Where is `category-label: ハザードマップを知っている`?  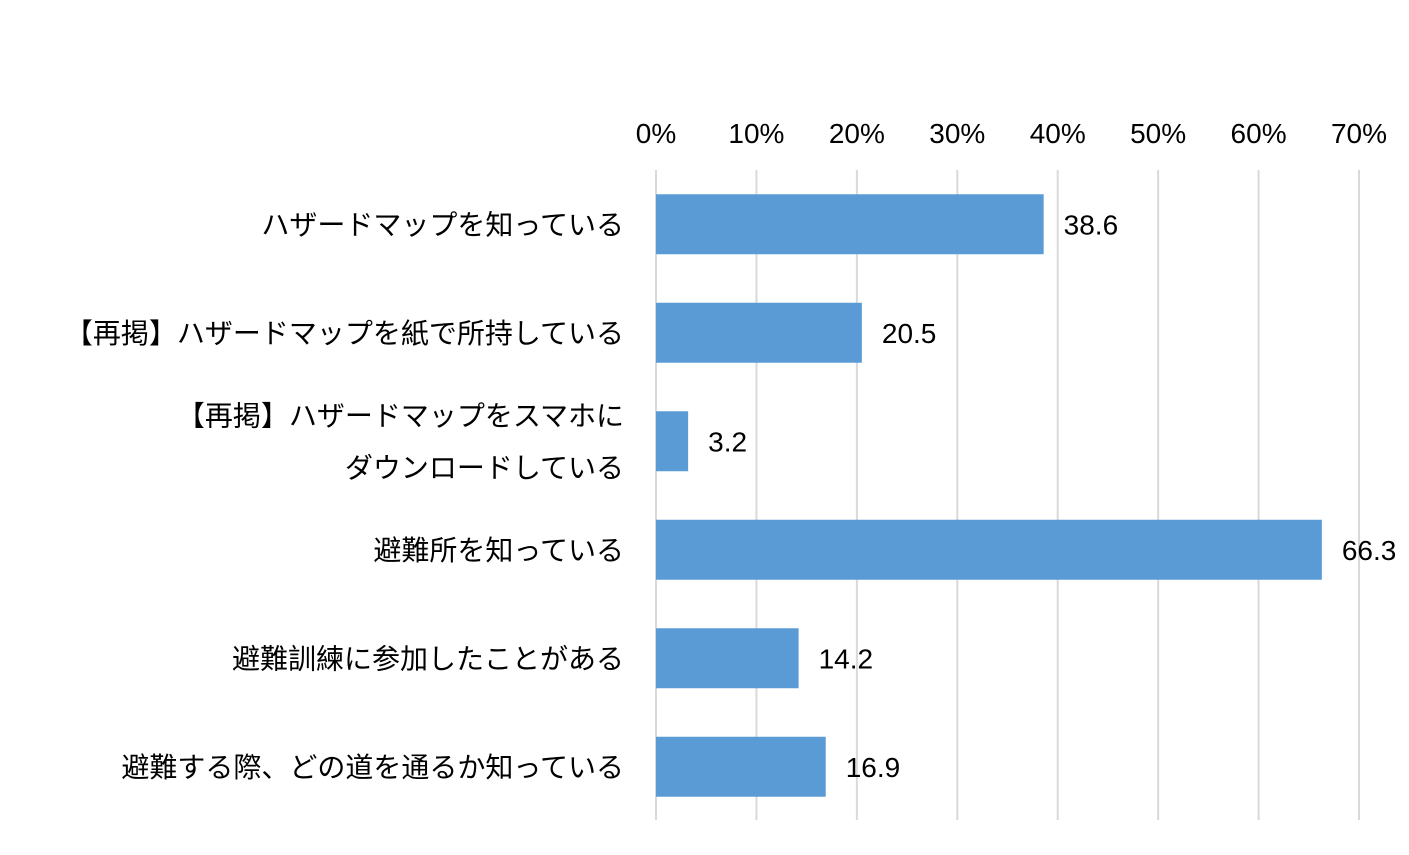
category-label: ハザードマップを知っている is located at coordinates (442, 224).